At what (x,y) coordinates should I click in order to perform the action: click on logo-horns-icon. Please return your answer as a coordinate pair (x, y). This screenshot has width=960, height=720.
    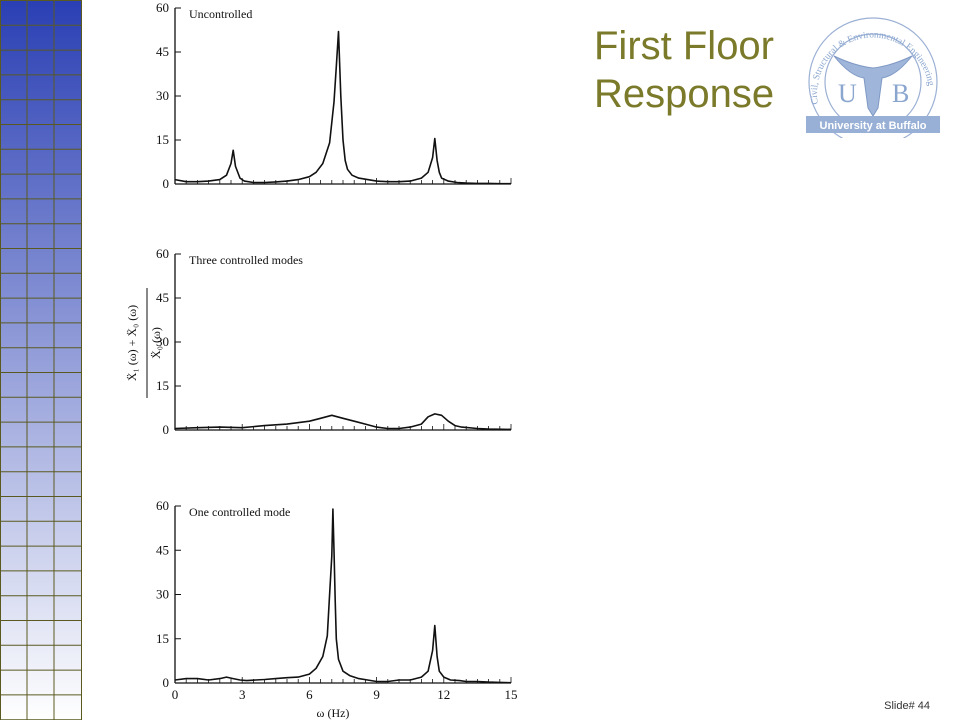
    Looking at the image, I should click on (873, 86).